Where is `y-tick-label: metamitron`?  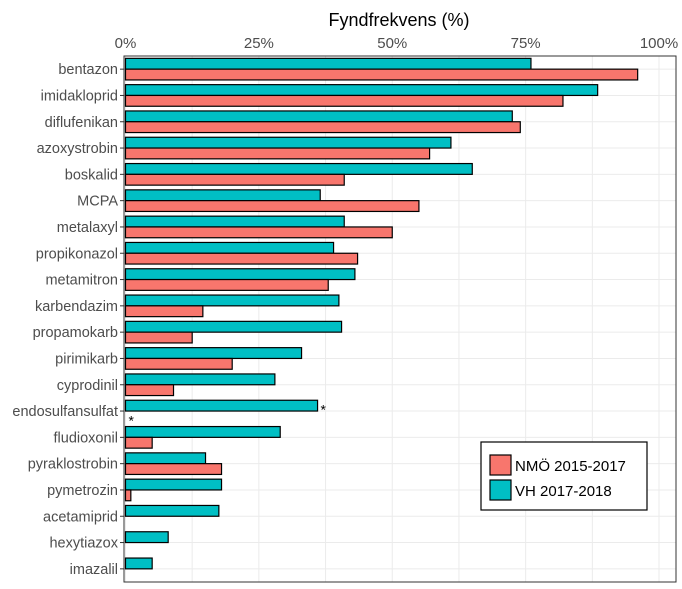 y-tick-label: metamitron is located at coordinates (81, 281).